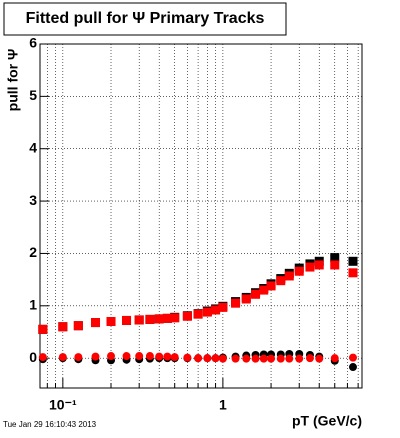 The width and height of the screenshot is (400, 438). I want to click on y-tick-label: 1, so click(33, 304).